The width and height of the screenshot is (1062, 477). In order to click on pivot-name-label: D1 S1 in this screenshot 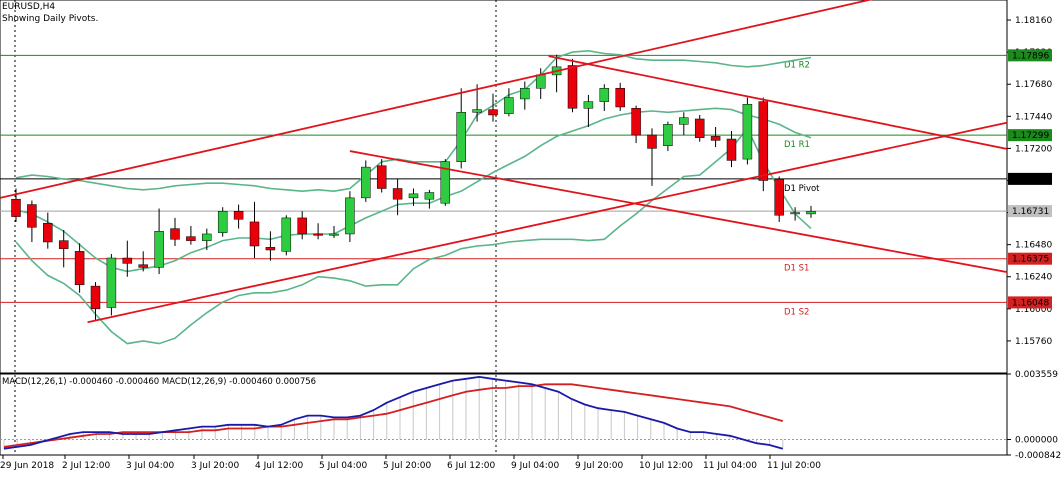, I will do `click(796, 269)`.